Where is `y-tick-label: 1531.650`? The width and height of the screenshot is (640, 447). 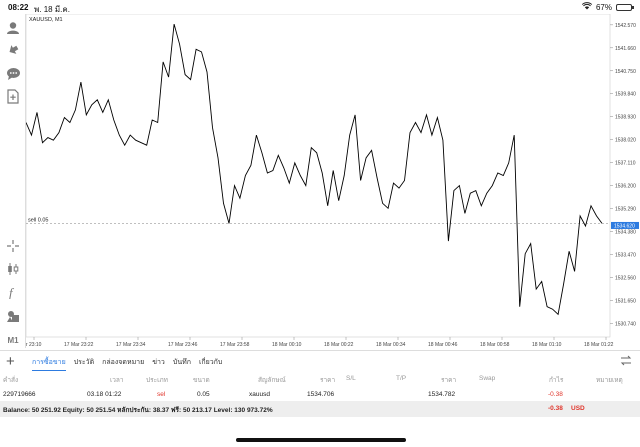
y-tick-label: 1531.650 is located at coordinates (625, 301).